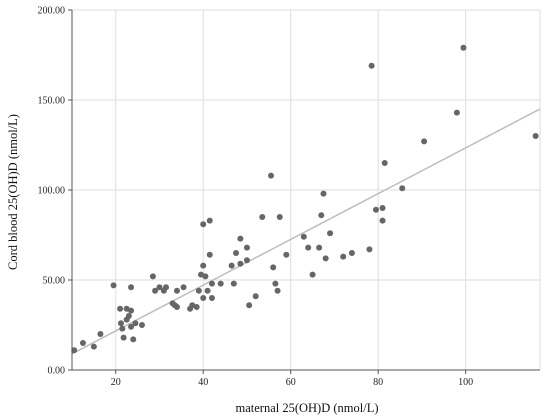 The width and height of the screenshot is (550, 420). I want to click on y-tick-label: 0.00, so click(57, 371).